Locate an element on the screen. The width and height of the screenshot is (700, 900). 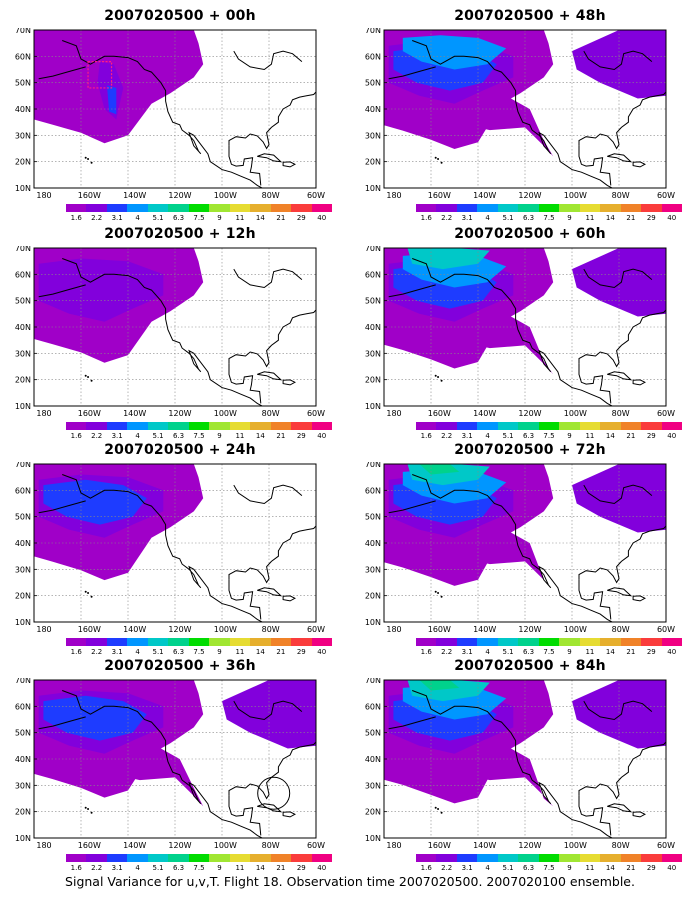
lat-tick-label: 20N is located at coordinates (373, 380).